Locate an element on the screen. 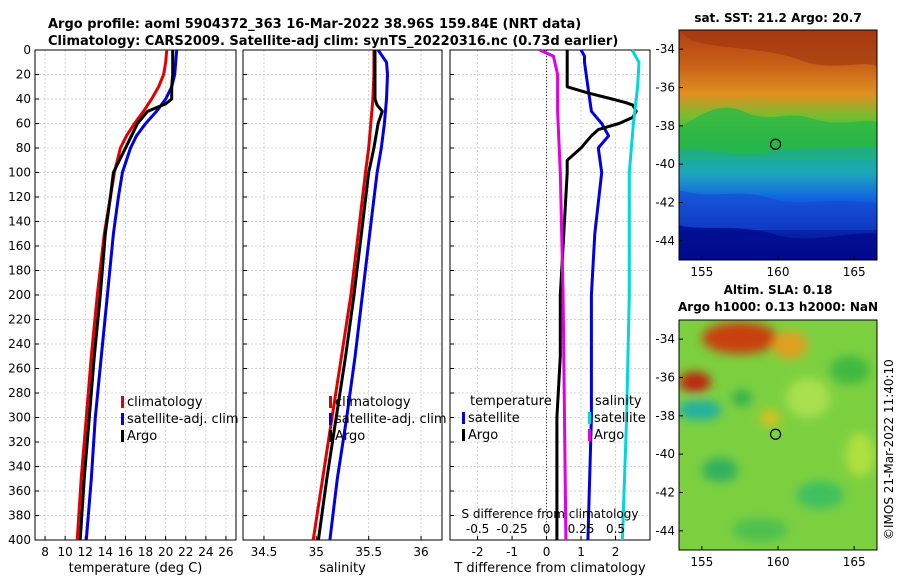  x-tick-label: -2 is located at coordinates (478, 552).